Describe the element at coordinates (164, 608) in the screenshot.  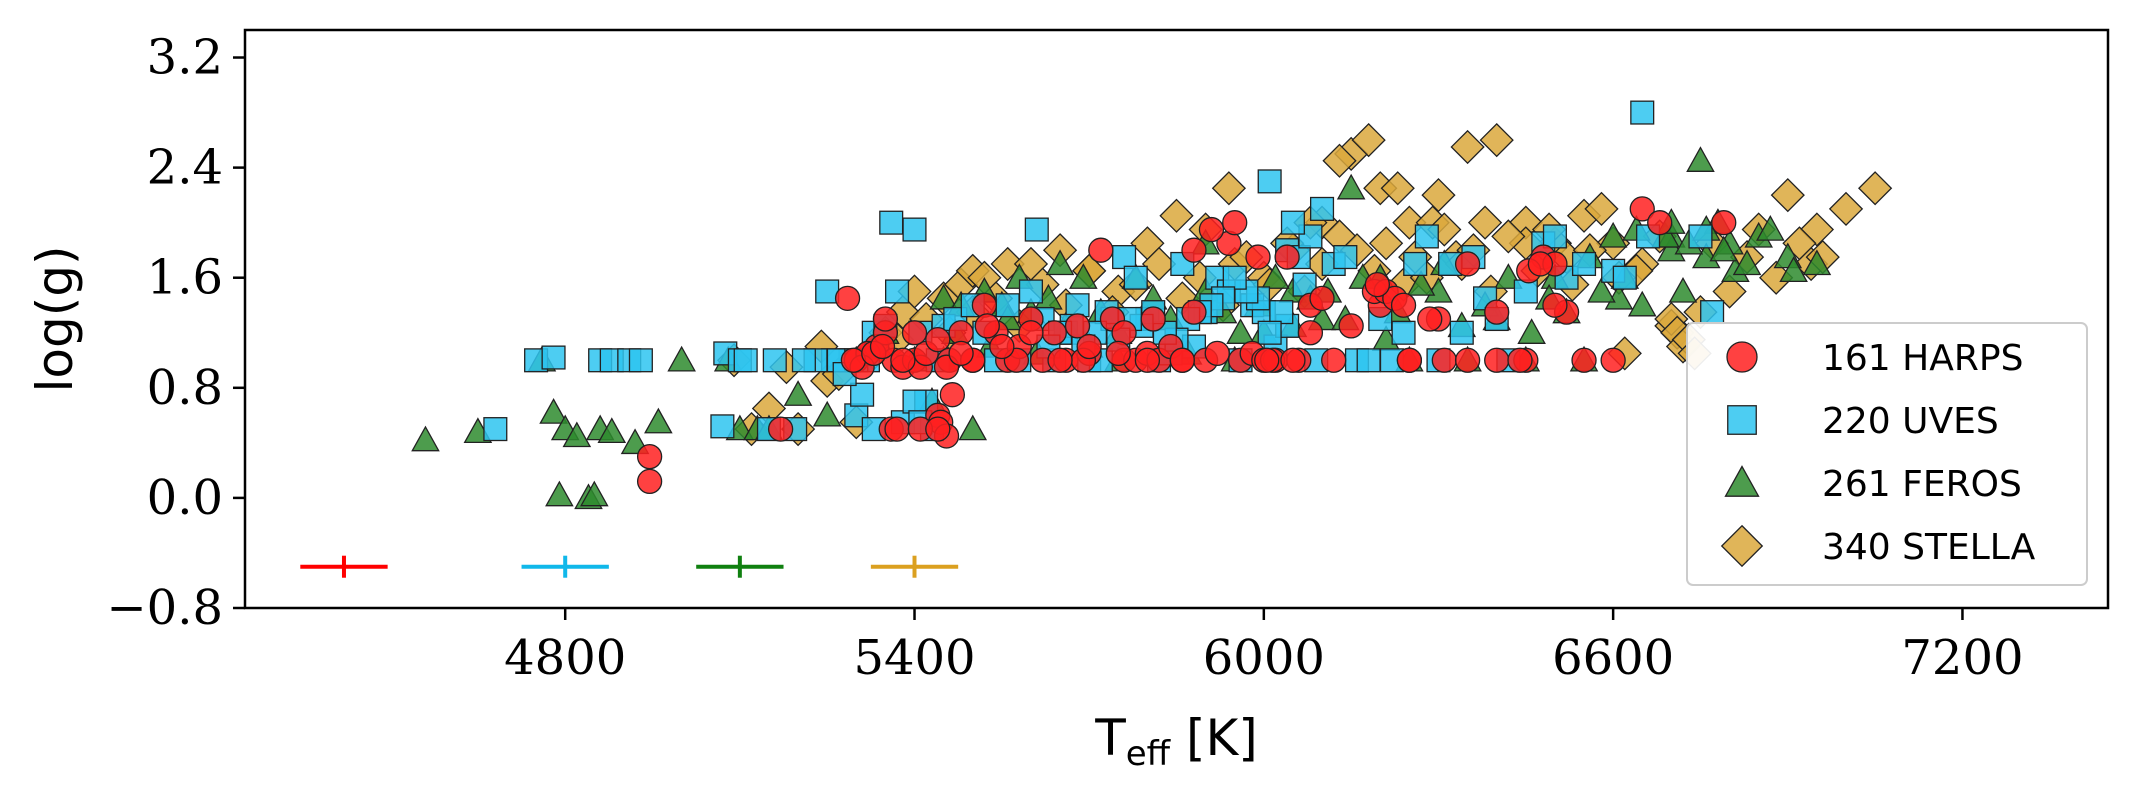
I see `y-tick-label: −0.8` at that location.